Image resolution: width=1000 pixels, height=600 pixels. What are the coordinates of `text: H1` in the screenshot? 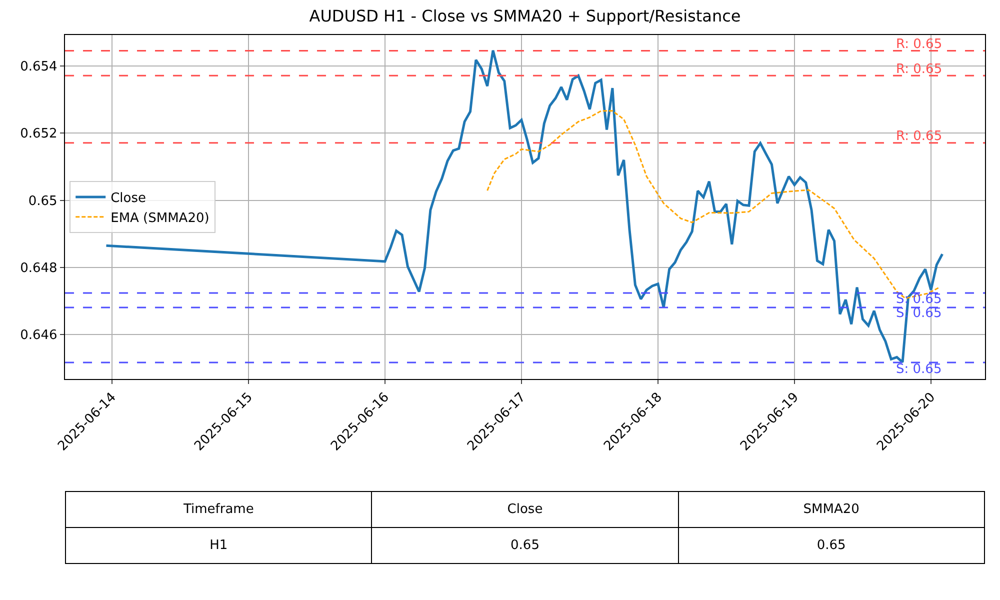 It's located at (219, 546).